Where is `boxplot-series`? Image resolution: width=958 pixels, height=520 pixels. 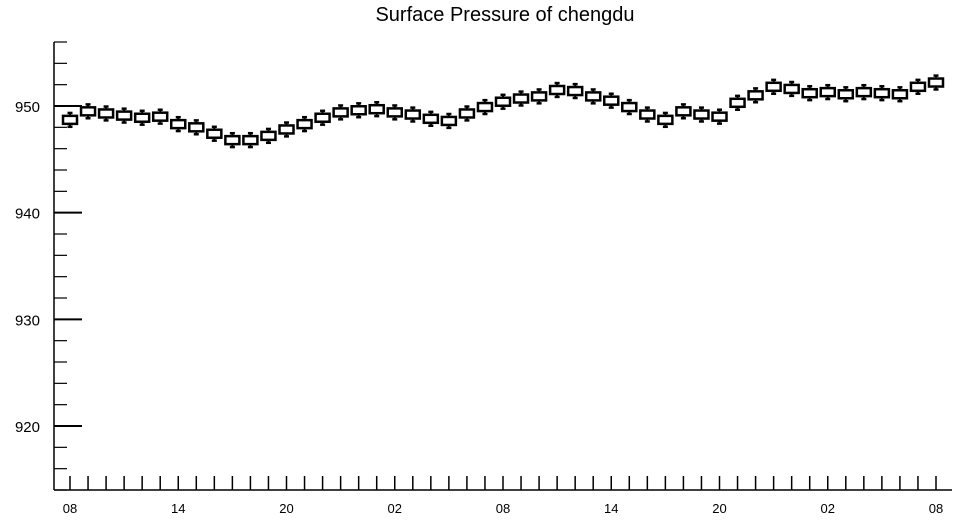 boxplot-series is located at coordinates (503, 111).